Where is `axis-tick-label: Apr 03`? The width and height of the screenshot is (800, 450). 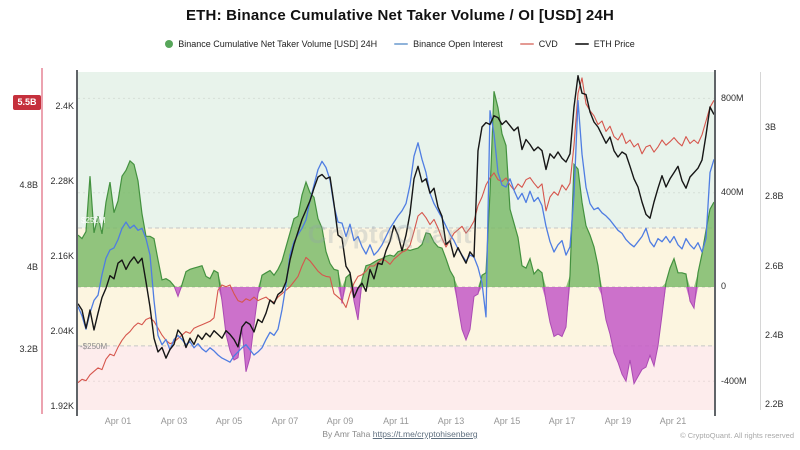
axis-tick-label: Apr 03 is located at coordinates (174, 421).